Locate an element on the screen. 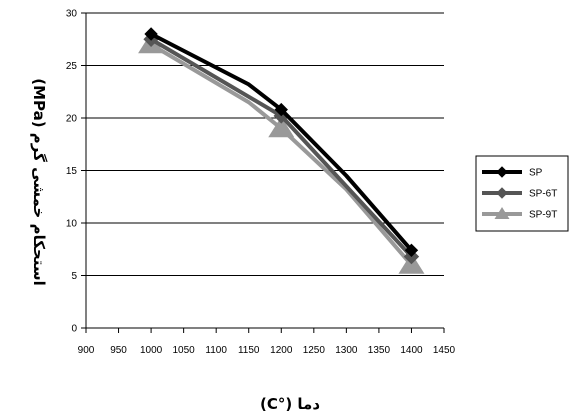  x-tick-label: 1150 is located at coordinates (249, 350).